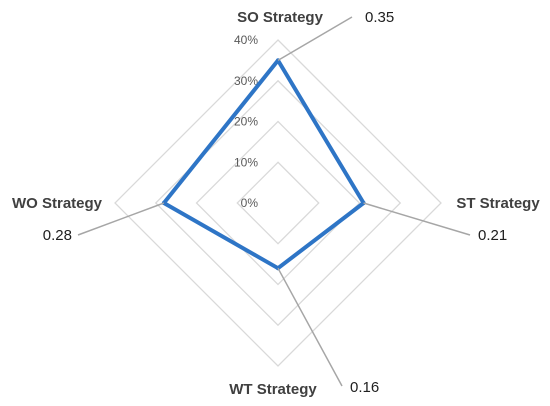 The image size is (550, 406). What do you see at coordinates (498, 203) in the screenshot?
I see `category-label: ST Strategy` at bounding box center [498, 203].